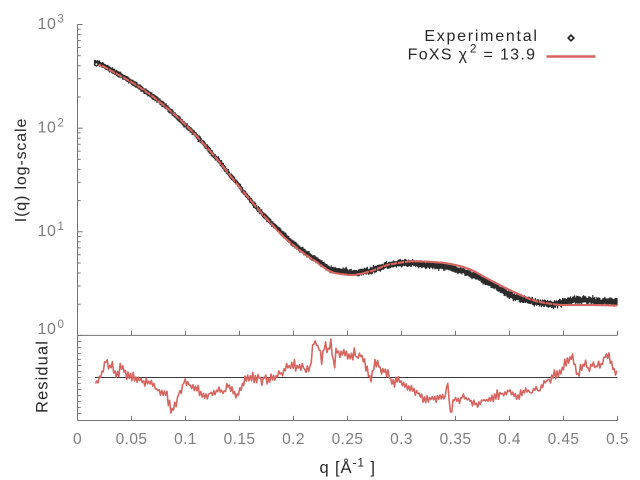  Describe the element at coordinates (21, 170) in the screenshot. I see `svg-text: I(q) log-scale` at that location.